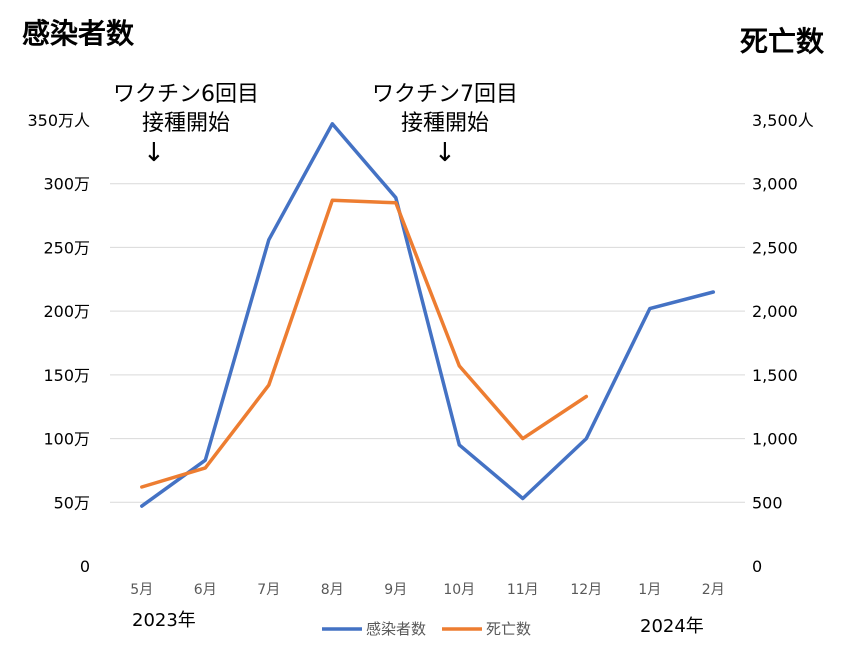 Image resolution: width=850 pixels, height=652 pixels. I want to click on annotation-vaccine-7-line1: ワクチン7回目, so click(445, 94).